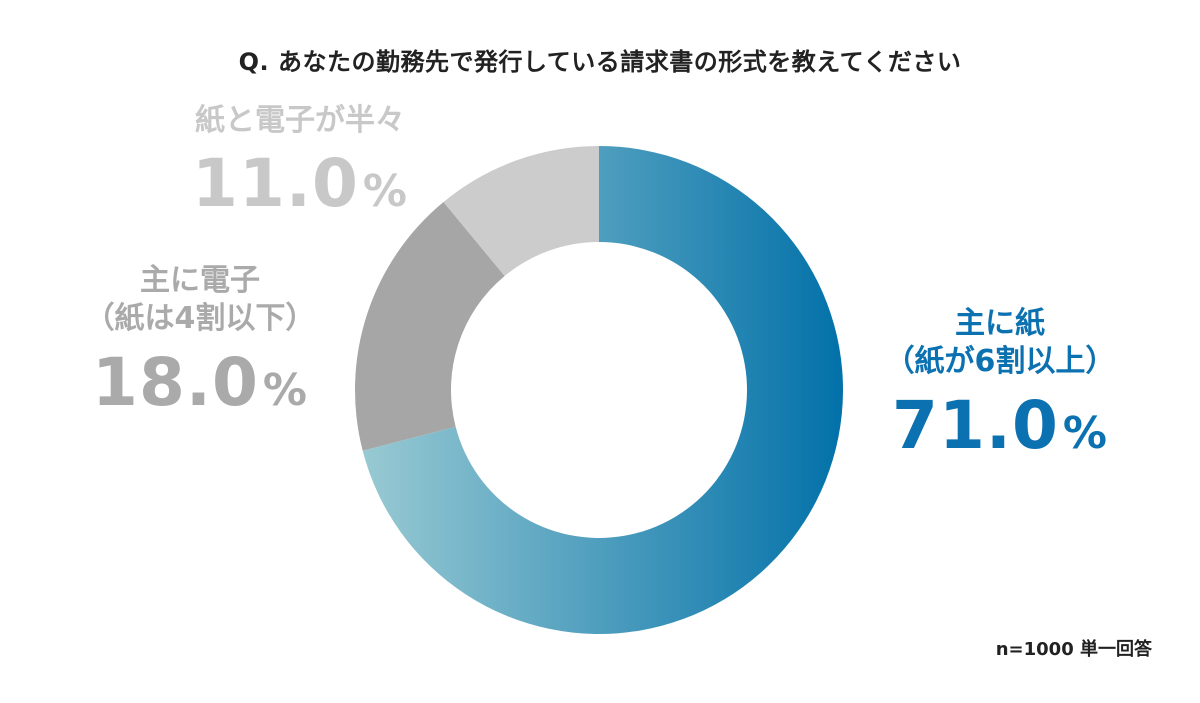 This screenshot has width=1200, height=703. What do you see at coordinates (1073, 649) in the screenshot?
I see `sample-note: n=1000 単一回答` at bounding box center [1073, 649].